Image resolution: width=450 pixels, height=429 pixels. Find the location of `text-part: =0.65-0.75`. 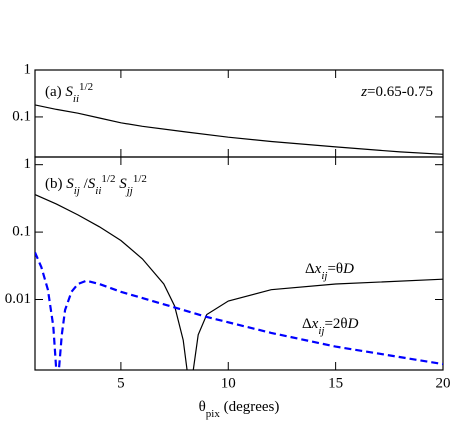

text-part: =0.65-0.75 is located at coordinates (400, 92).